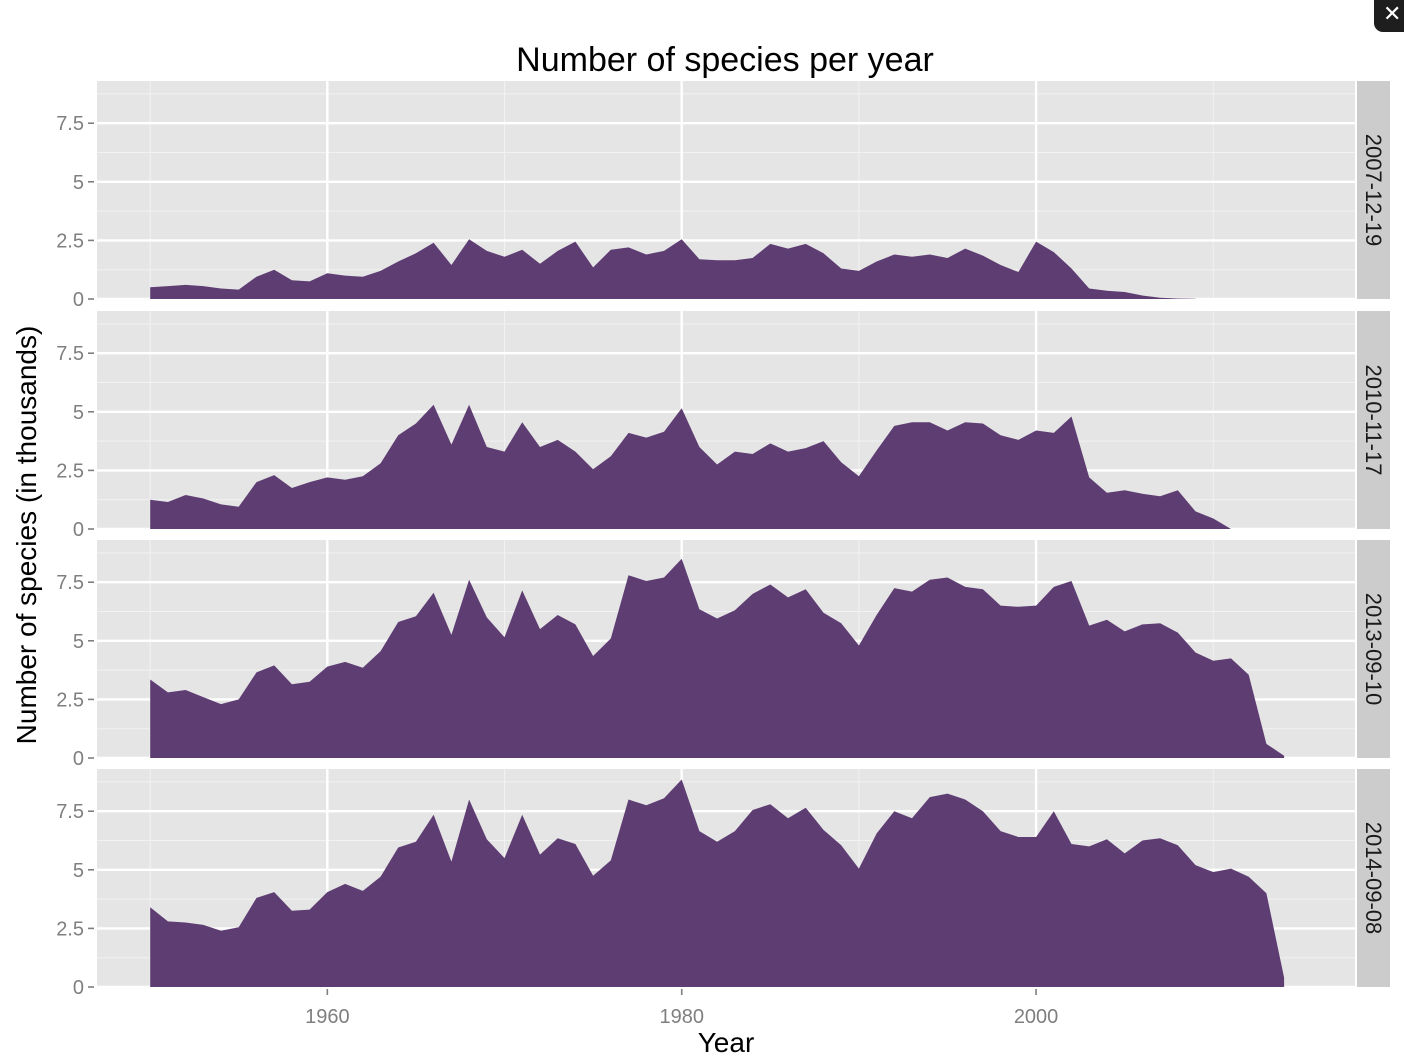 Image resolution: width=1404 pixels, height=1059 pixels. I want to click on facet-strip-label: 2013-09-10, so click(1373, 649).